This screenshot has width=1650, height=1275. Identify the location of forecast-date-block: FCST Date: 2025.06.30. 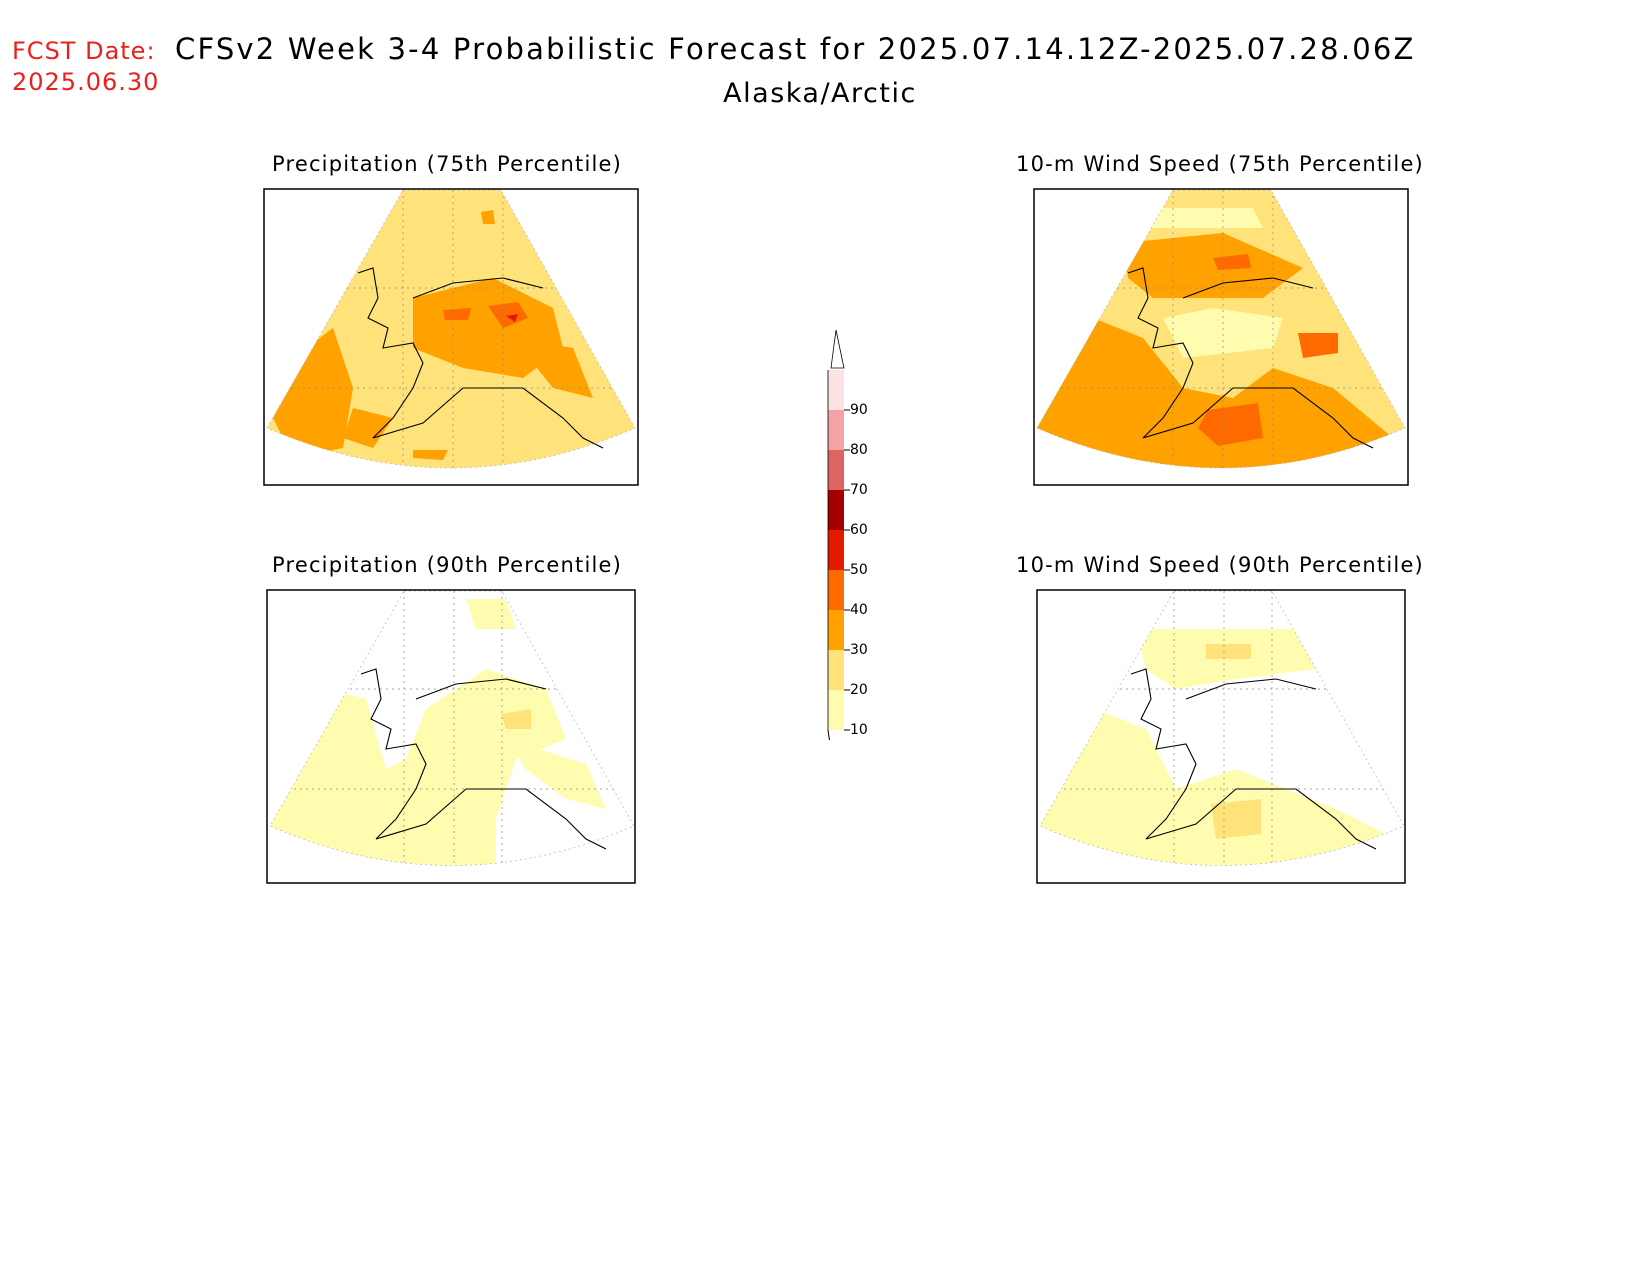
(85, 67).